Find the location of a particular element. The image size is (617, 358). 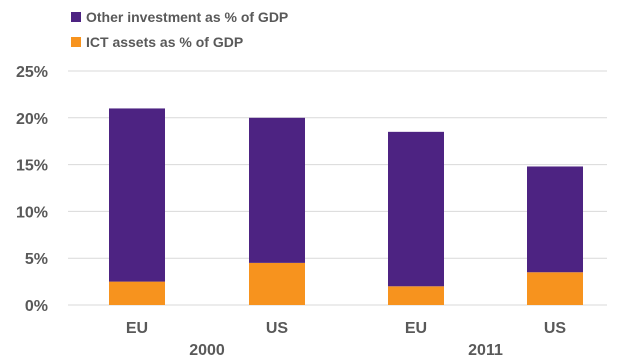

legend-label: Other investment as % of GDP is located at coordinates (187, 17).